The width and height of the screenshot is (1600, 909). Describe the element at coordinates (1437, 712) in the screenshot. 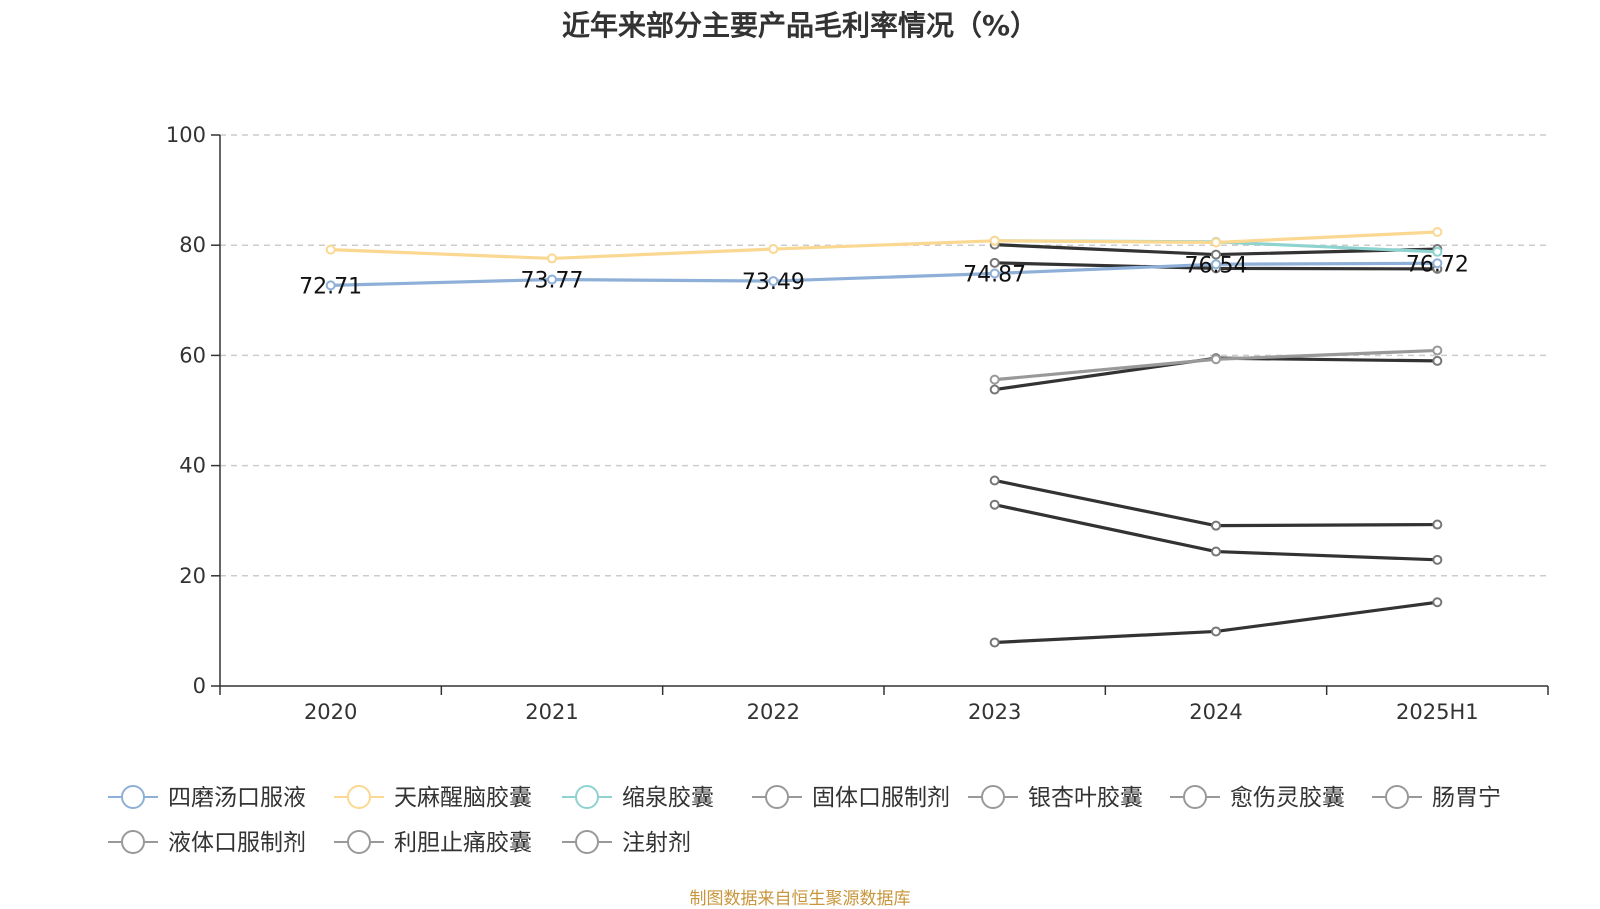

I see `x-tick-label: 2025H1` at that location.